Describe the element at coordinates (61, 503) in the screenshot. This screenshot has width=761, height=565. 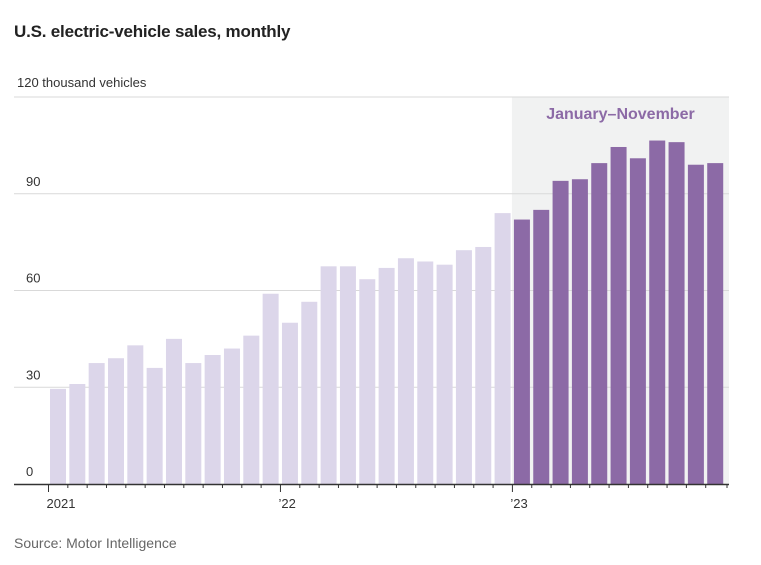
I see `x-tick-label: 2021` at that location.